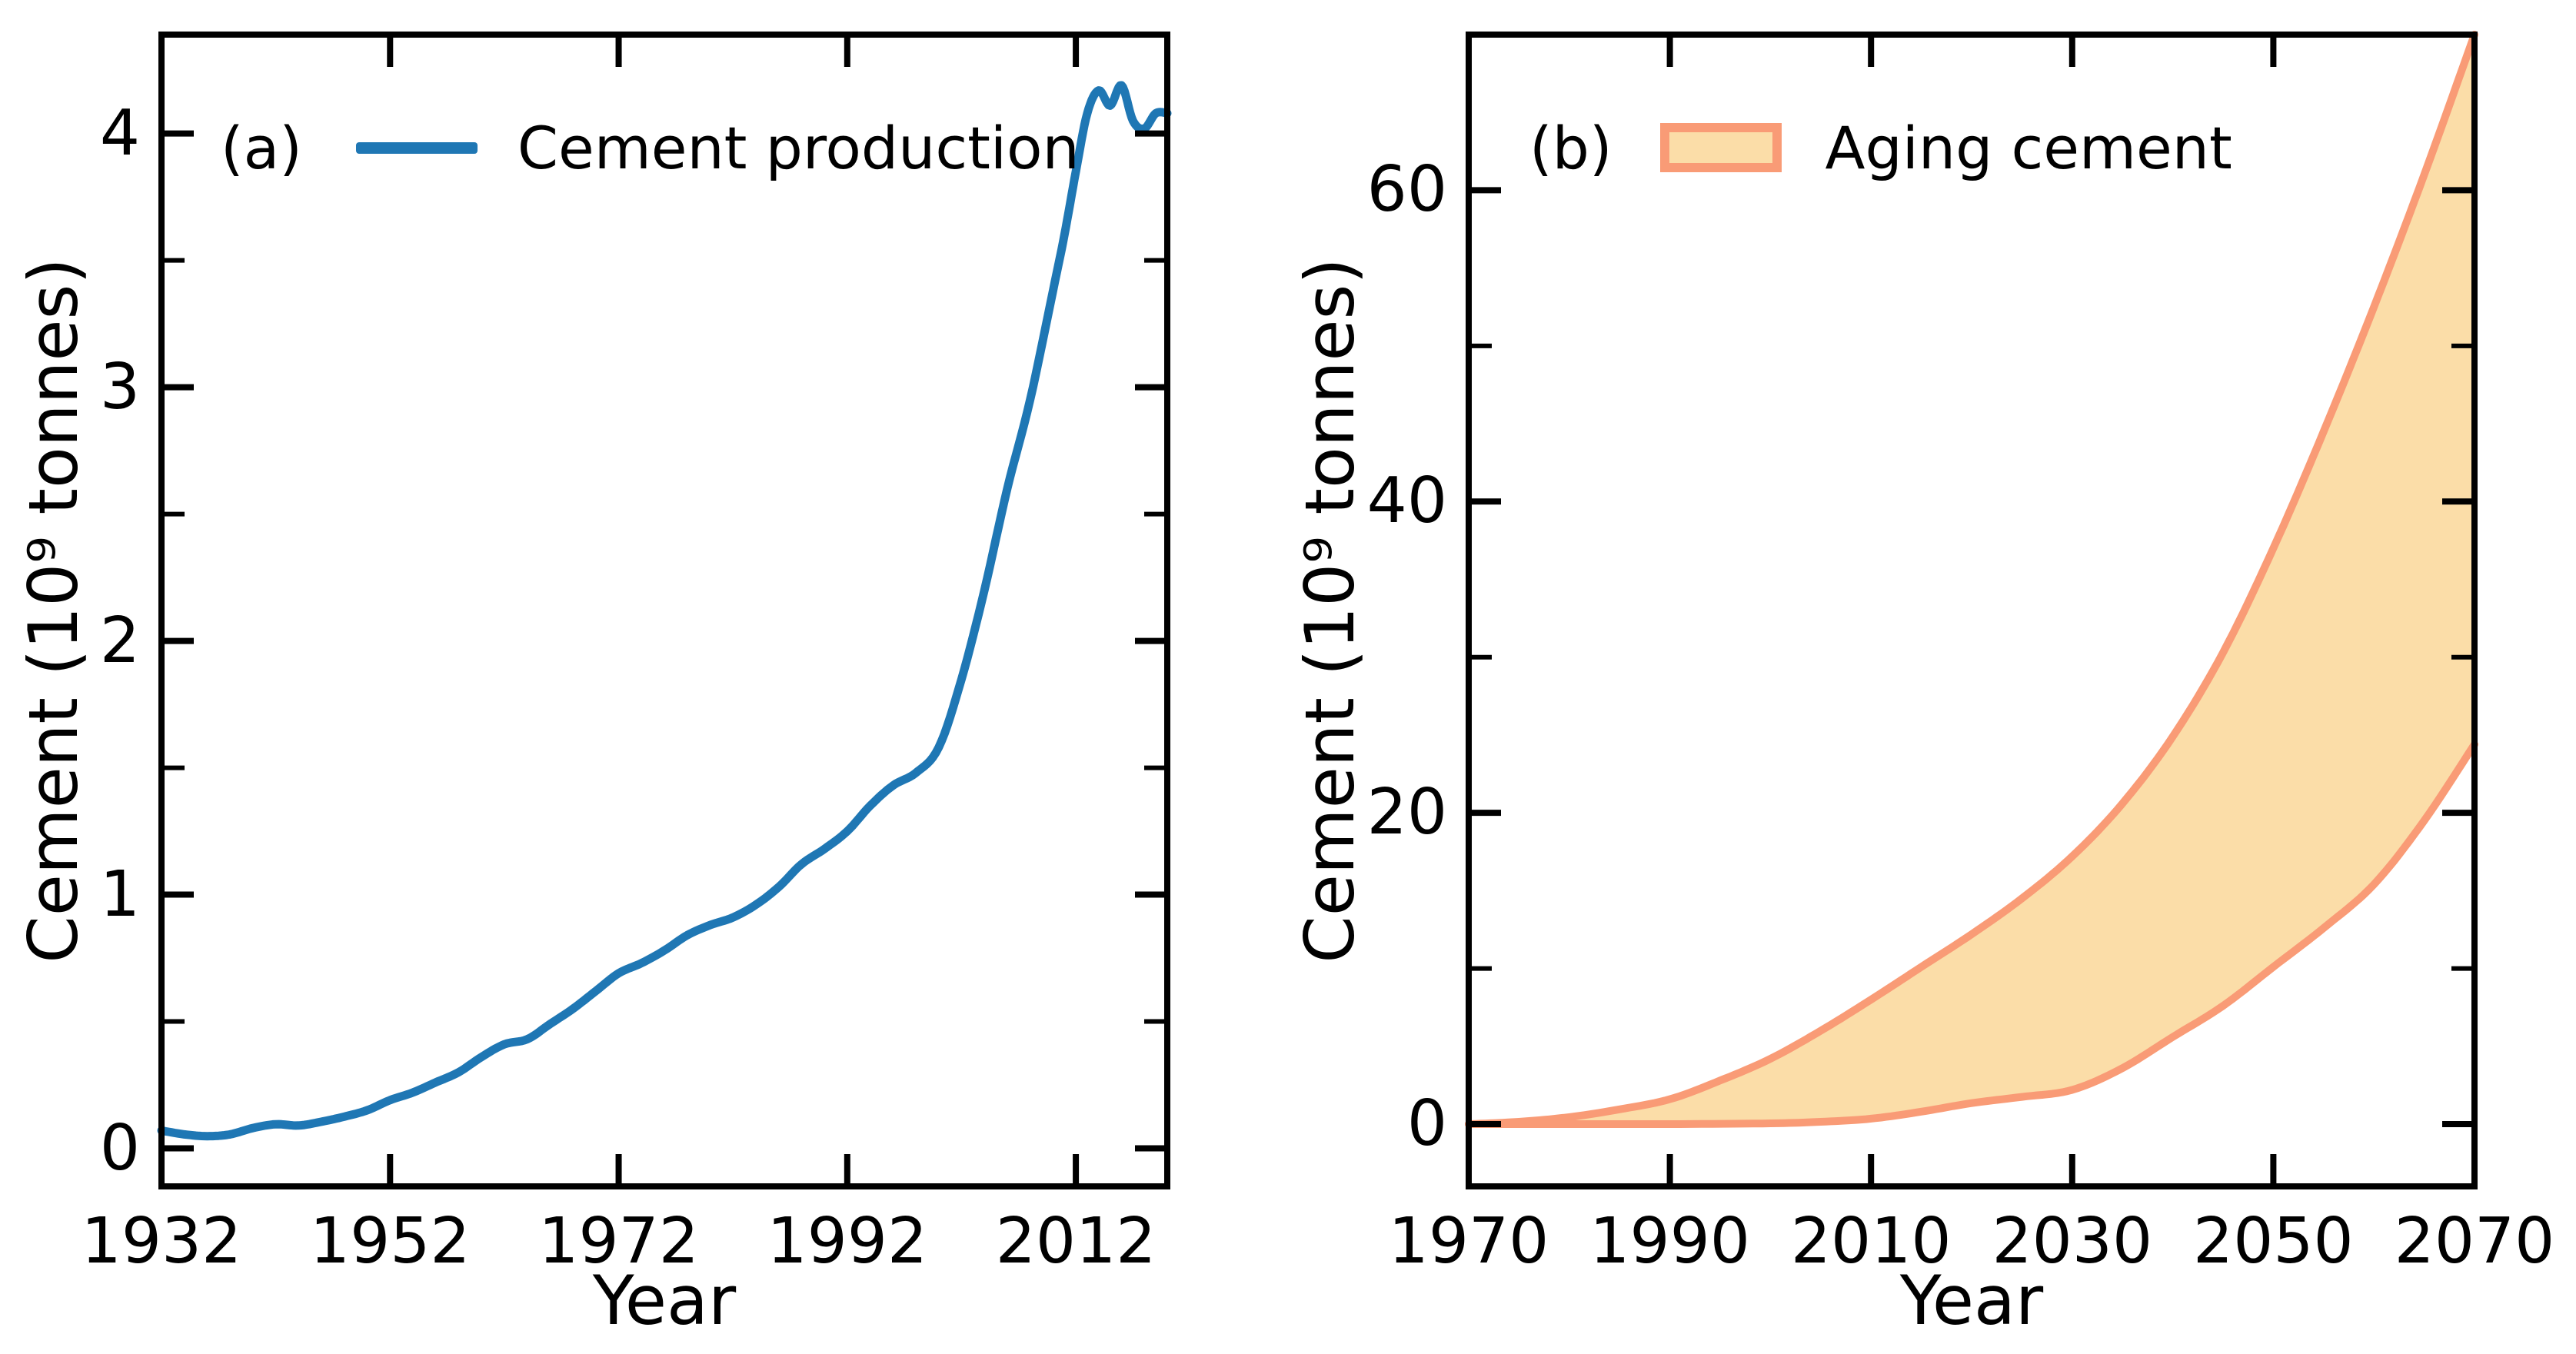  What do you see at coordinates (619, 1242) in the screenshot?
I see `panel-a-xtick-1972: 1972` at bounding box center [619, 1242].